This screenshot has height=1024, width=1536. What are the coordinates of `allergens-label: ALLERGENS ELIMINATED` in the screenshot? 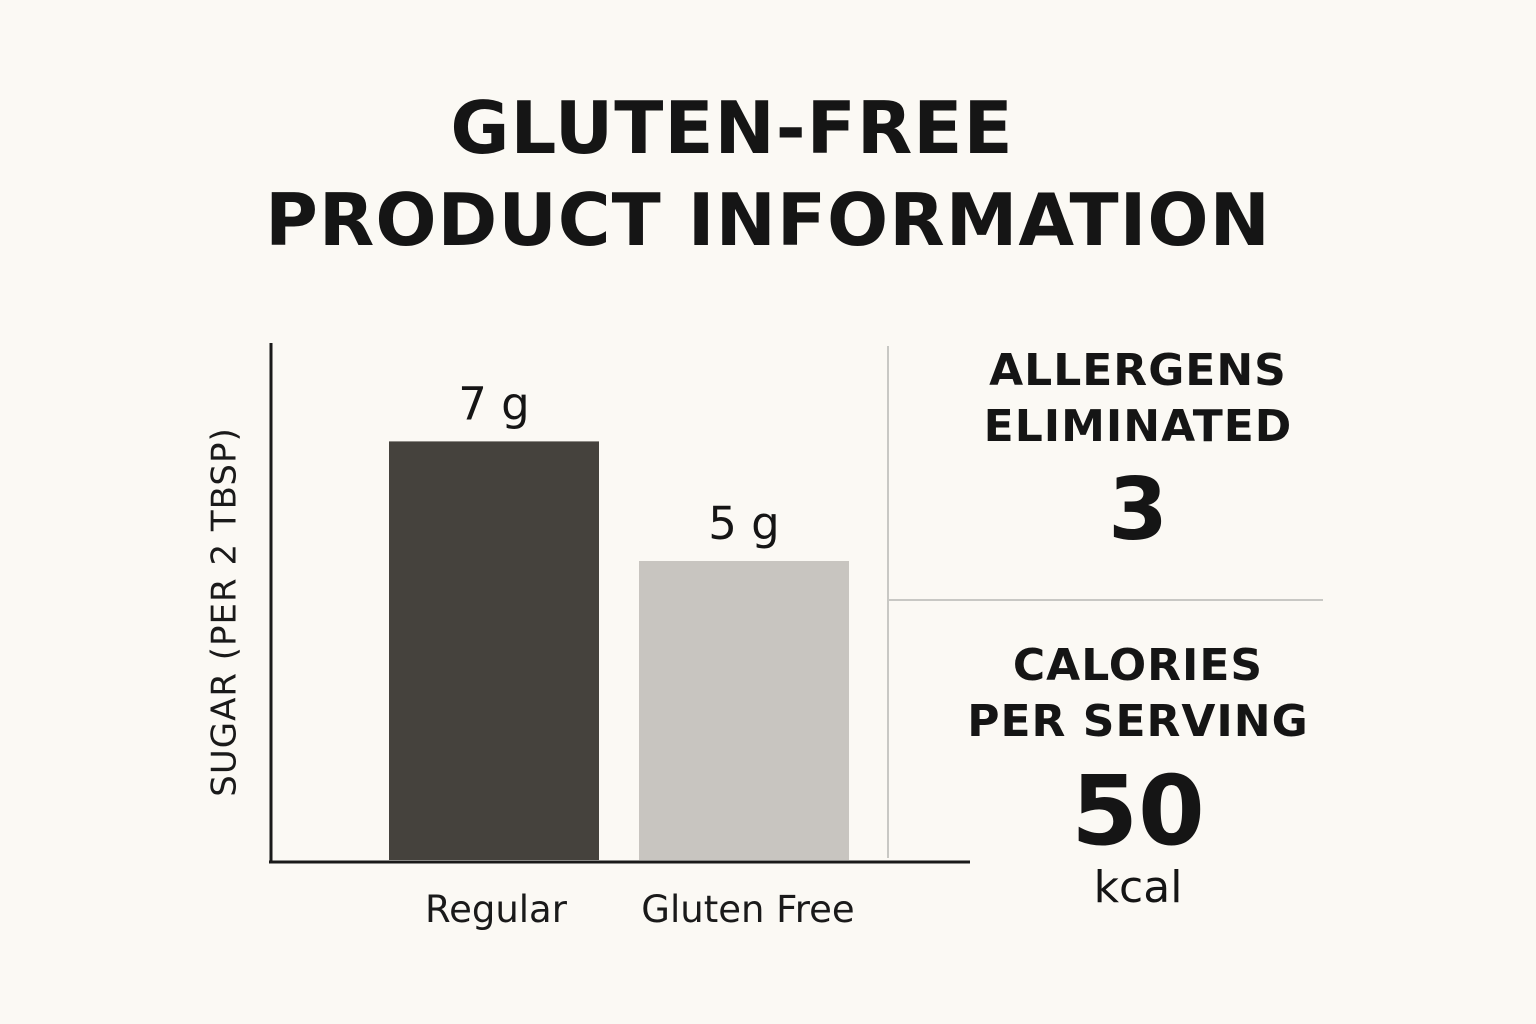 It's located at (1138, 398).